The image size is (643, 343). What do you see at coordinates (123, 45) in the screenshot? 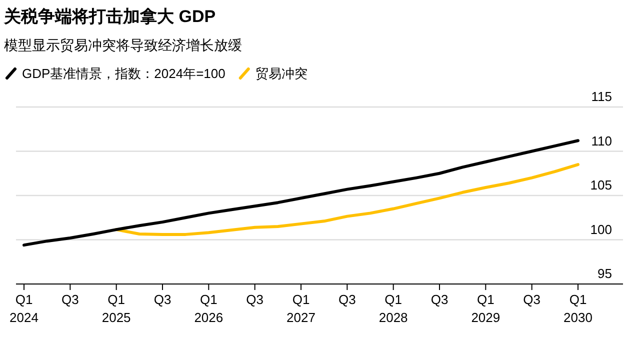
I see `chart-subtitle: 模型显示贸易冲突将导致经济增长放缓` at bounding box center [123, 45].